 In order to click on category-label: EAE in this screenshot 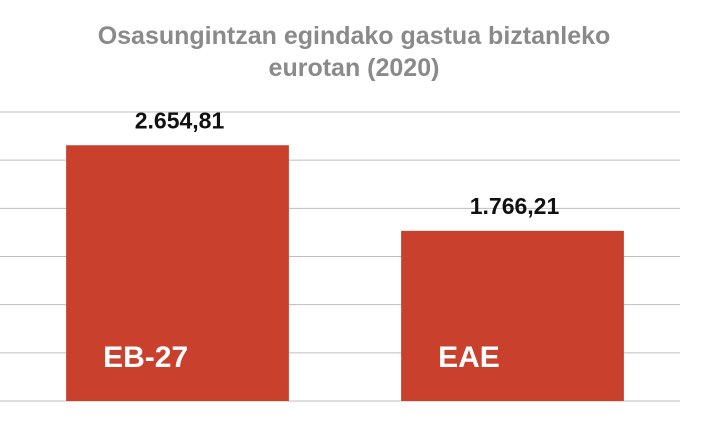, I will do `click(469, 357)`.